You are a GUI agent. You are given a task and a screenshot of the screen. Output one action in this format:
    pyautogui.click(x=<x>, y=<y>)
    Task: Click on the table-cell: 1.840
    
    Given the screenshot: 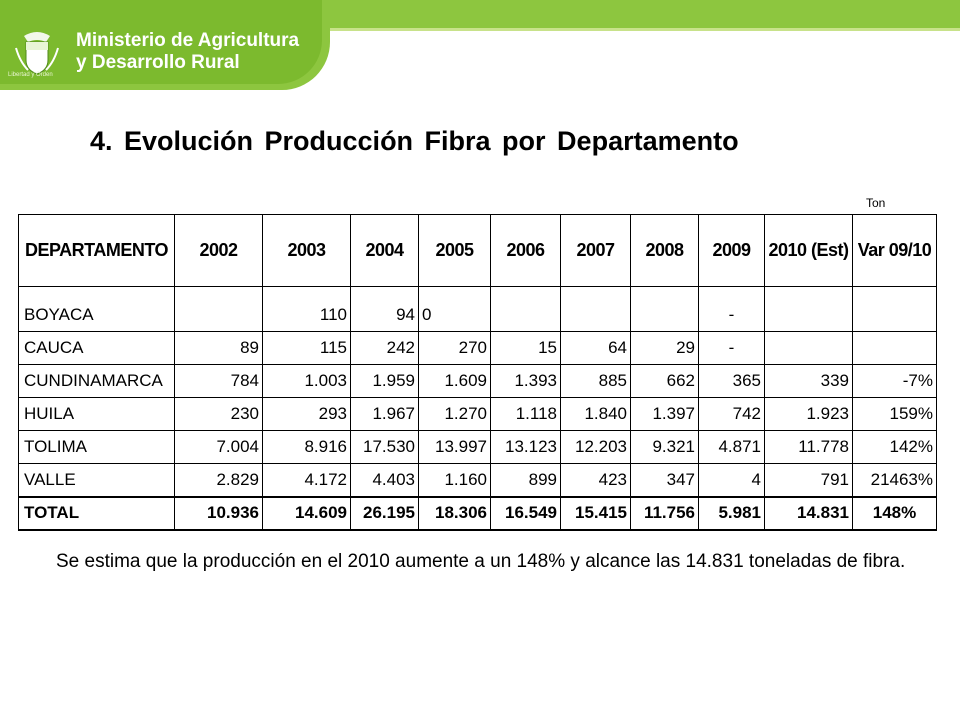 What is the action you would take?
    pyautogui.click(x=595, y=414)
    